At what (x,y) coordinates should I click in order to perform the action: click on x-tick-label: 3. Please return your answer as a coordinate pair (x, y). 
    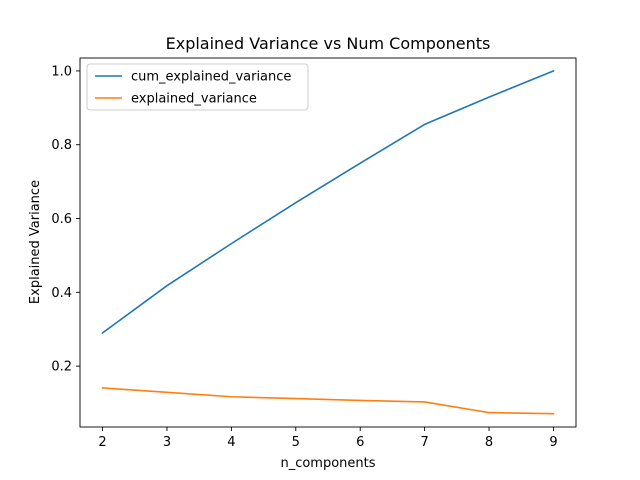
    Looking at the image, I should click on (167, 442).